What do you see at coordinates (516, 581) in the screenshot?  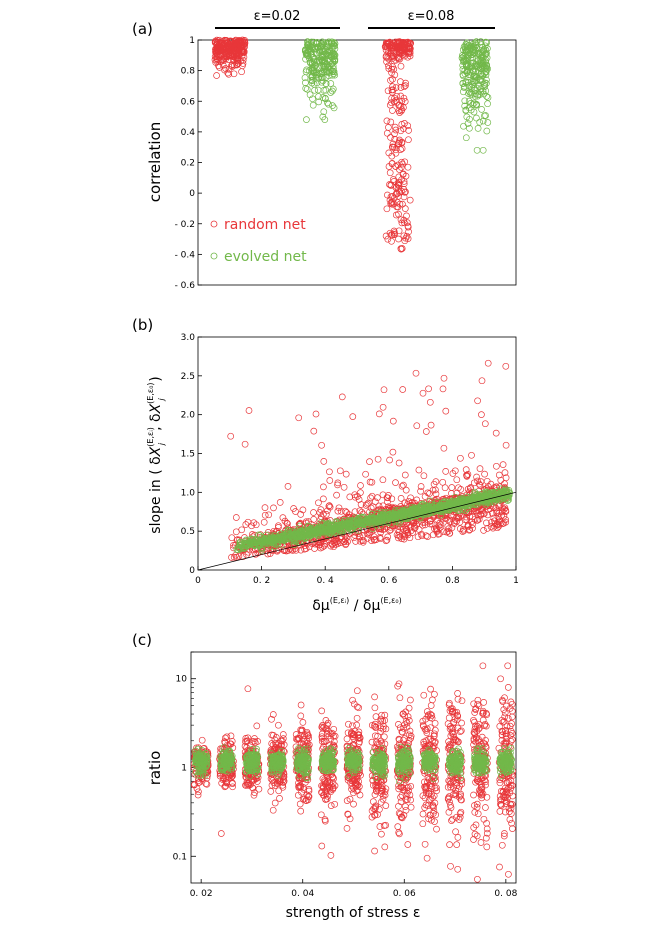 I see `x-tick-label-b: 1` at bounding box center [516, 581].